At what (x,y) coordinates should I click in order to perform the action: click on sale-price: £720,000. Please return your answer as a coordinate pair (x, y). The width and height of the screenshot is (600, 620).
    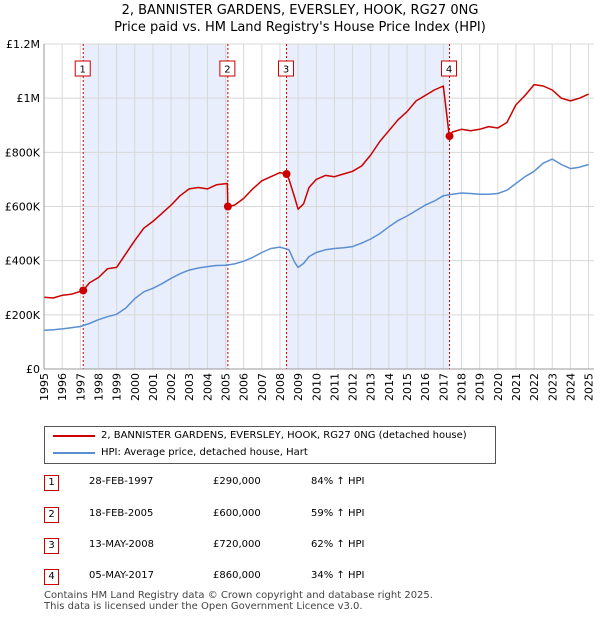
    Looking at the image, I should click on (237, 544).